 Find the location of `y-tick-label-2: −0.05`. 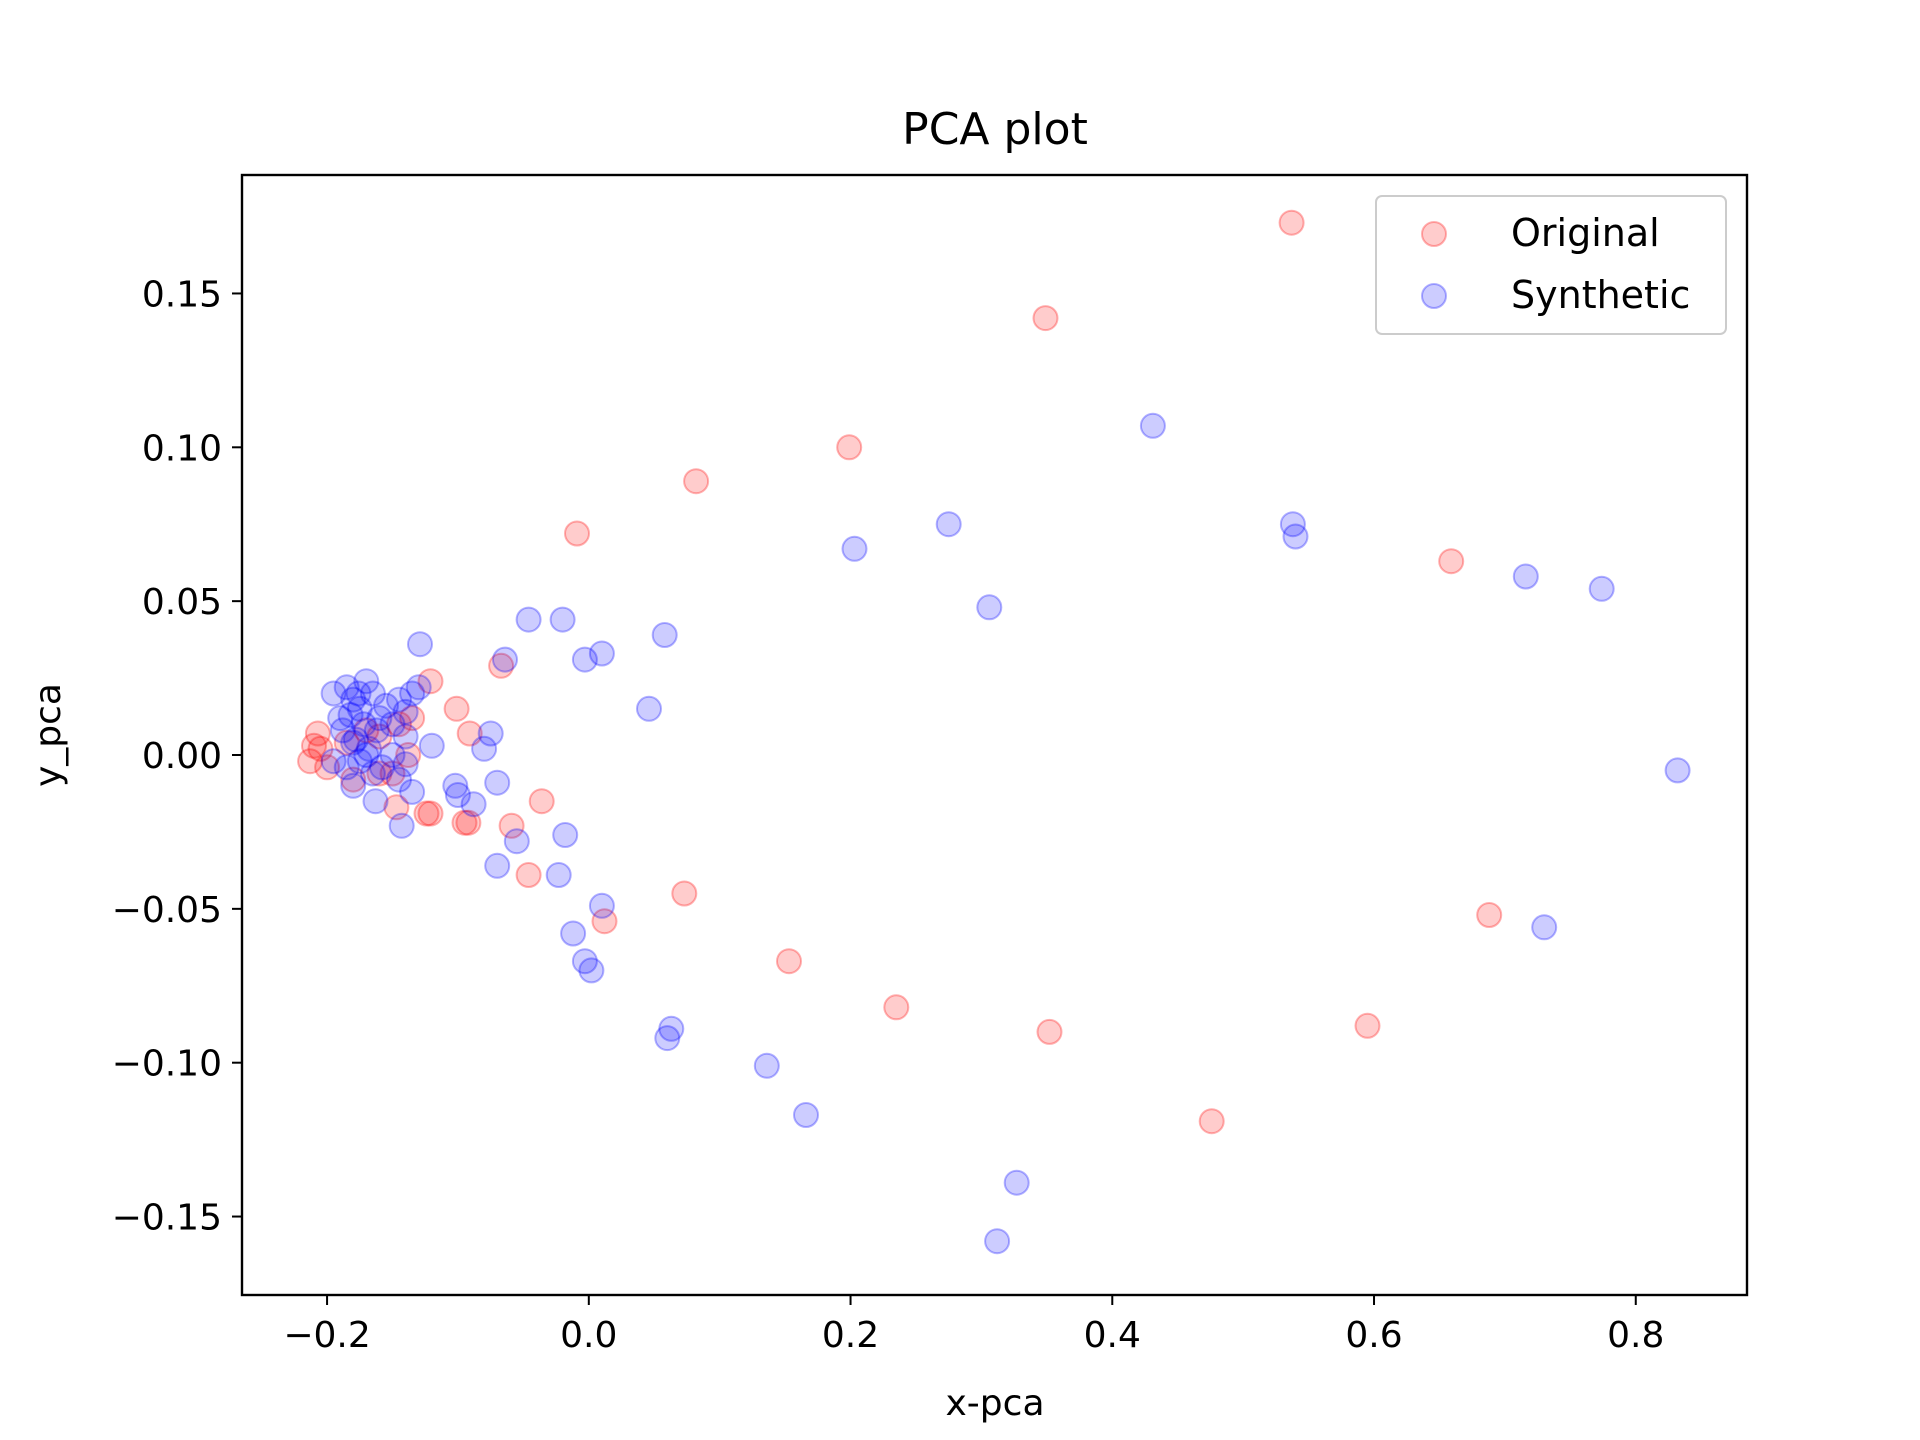

y-tick-label-2: −0.05 is located at coordinates (167, 910).